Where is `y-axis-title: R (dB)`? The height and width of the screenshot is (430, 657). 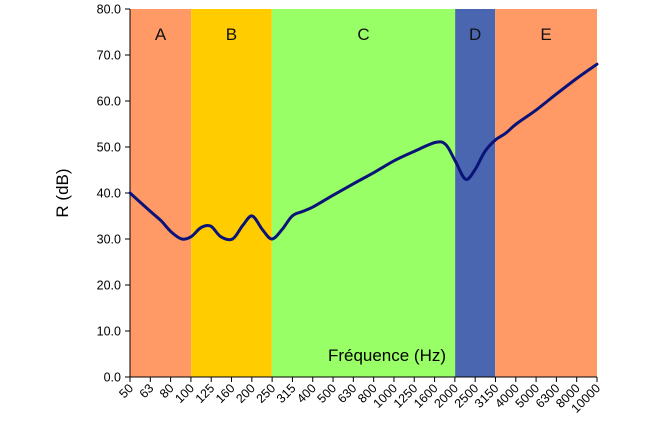
y-axis-title: R (dB) is located at coordinates (62, 192).